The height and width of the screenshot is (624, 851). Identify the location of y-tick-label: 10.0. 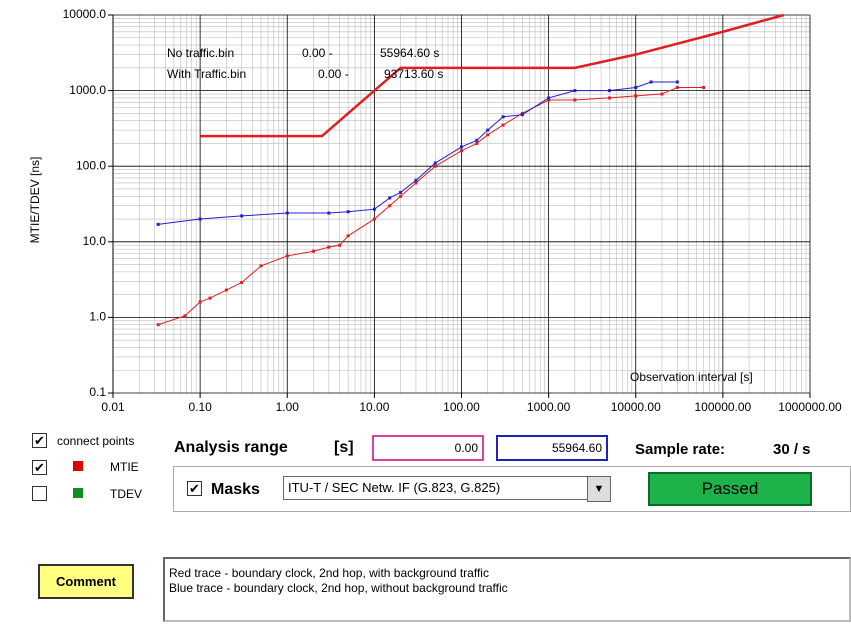
(95, 241).